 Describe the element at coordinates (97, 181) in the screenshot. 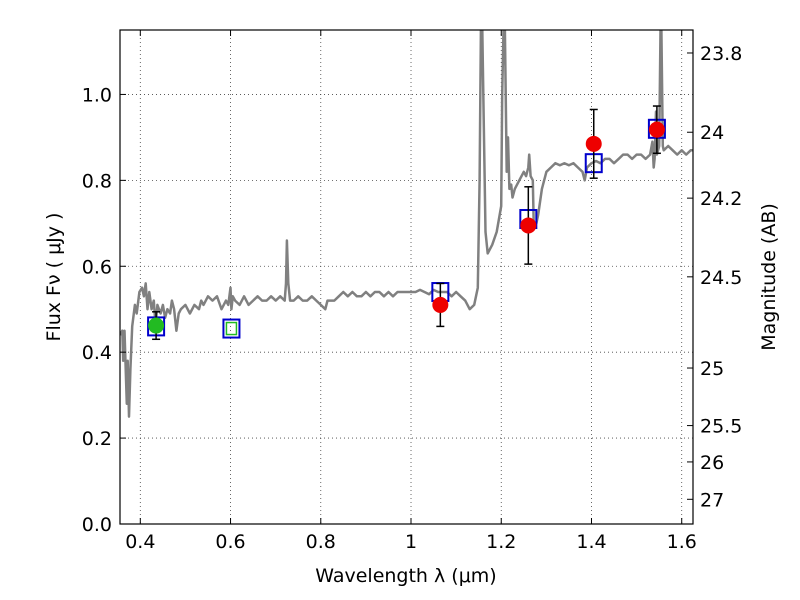

I see `y-tick-label: 0.8` at that location.